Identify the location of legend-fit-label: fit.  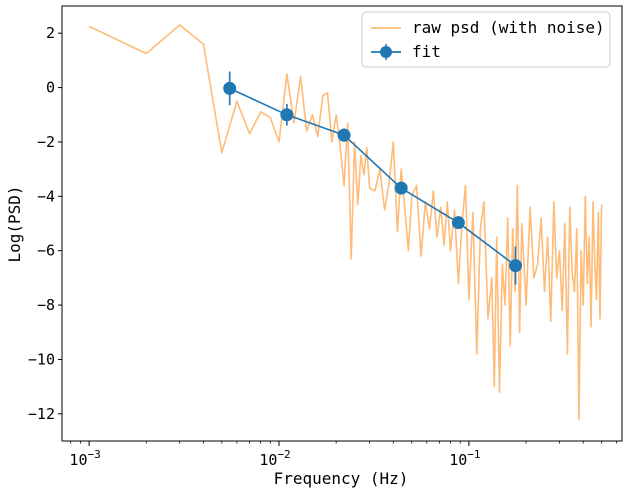
(426, 51).